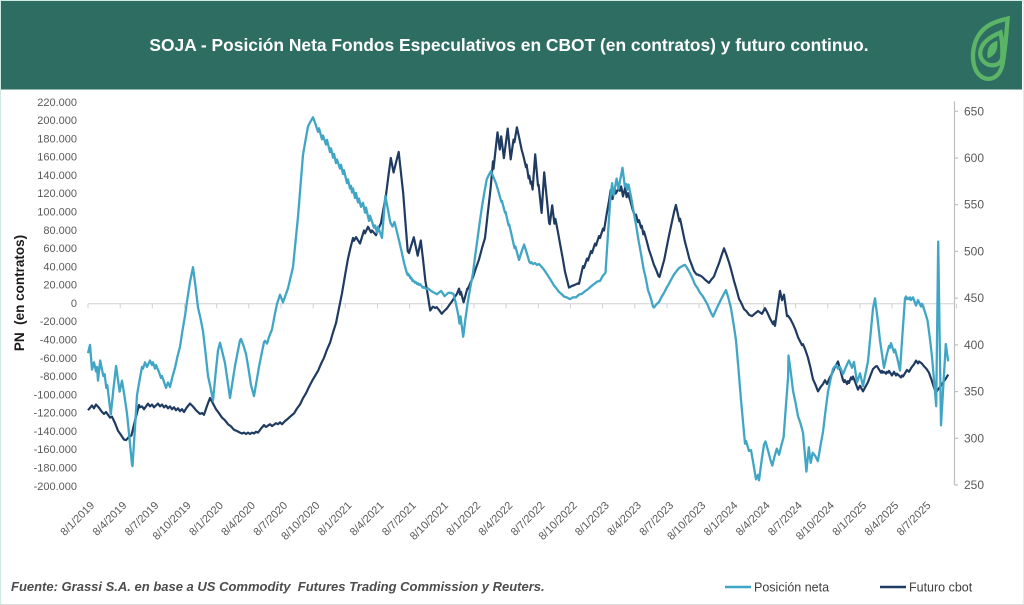 The image size is (1024, 605). I want to click on svg-text: 0, so click(74, 304).